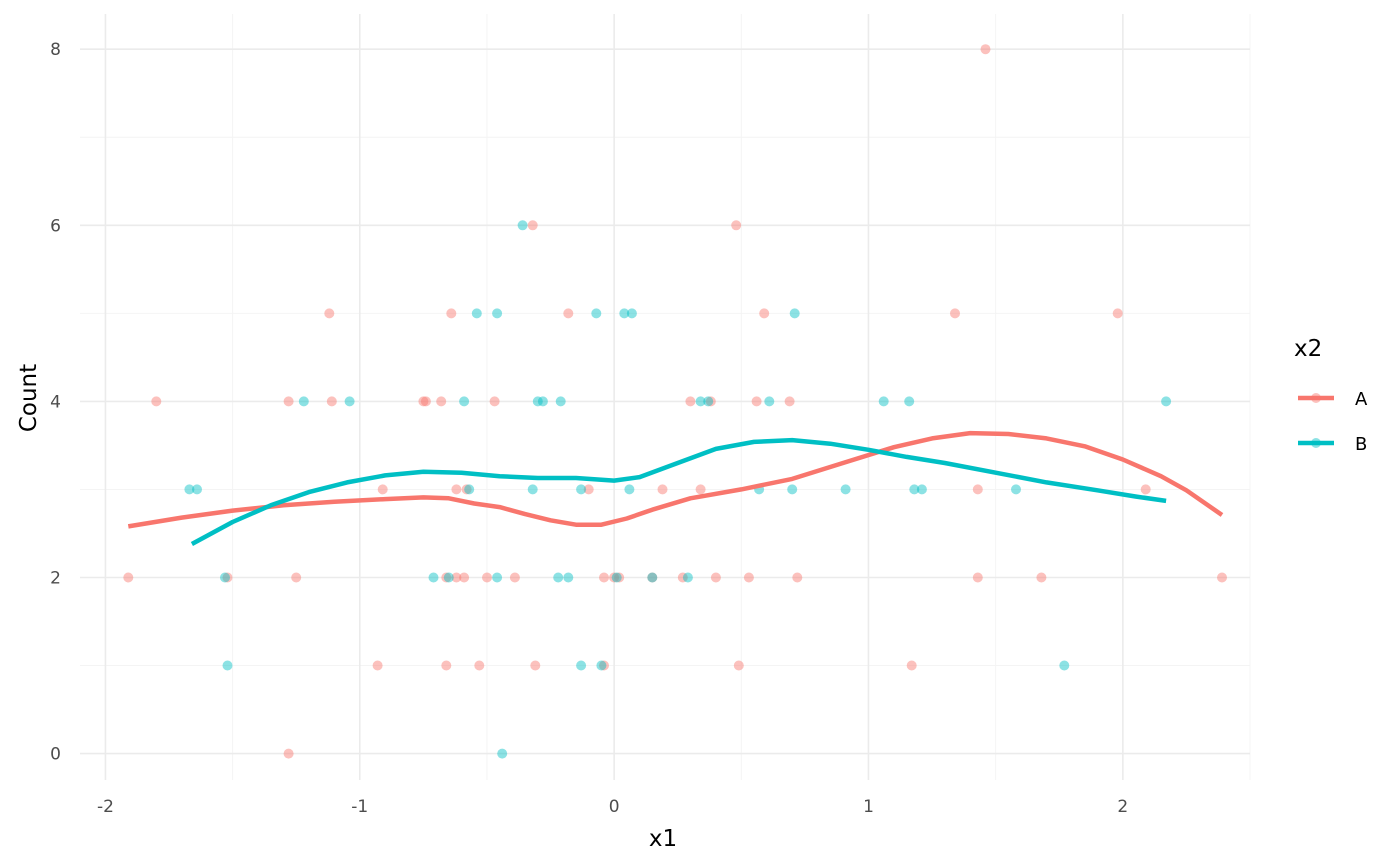 Image resolution: width=1400 pixels, height=866 pixels. I want to click on y-axis-title: Count, so click(29, 398).